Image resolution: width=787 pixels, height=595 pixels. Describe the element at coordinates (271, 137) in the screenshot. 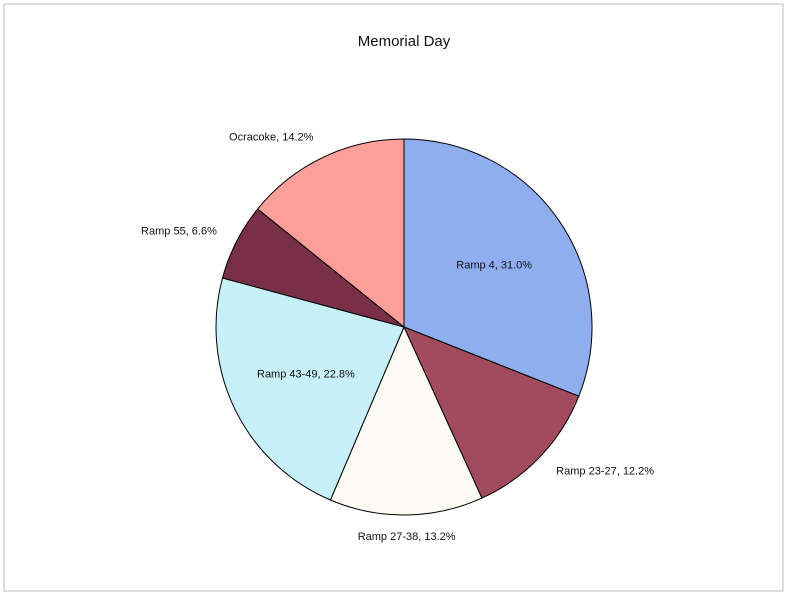

I see `data-label: Ocracoke, 14.2%` at that location.